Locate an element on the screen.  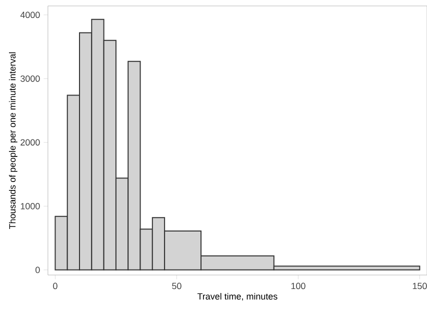
y-tick-label: 1000 is located at coordinates (30, 206).